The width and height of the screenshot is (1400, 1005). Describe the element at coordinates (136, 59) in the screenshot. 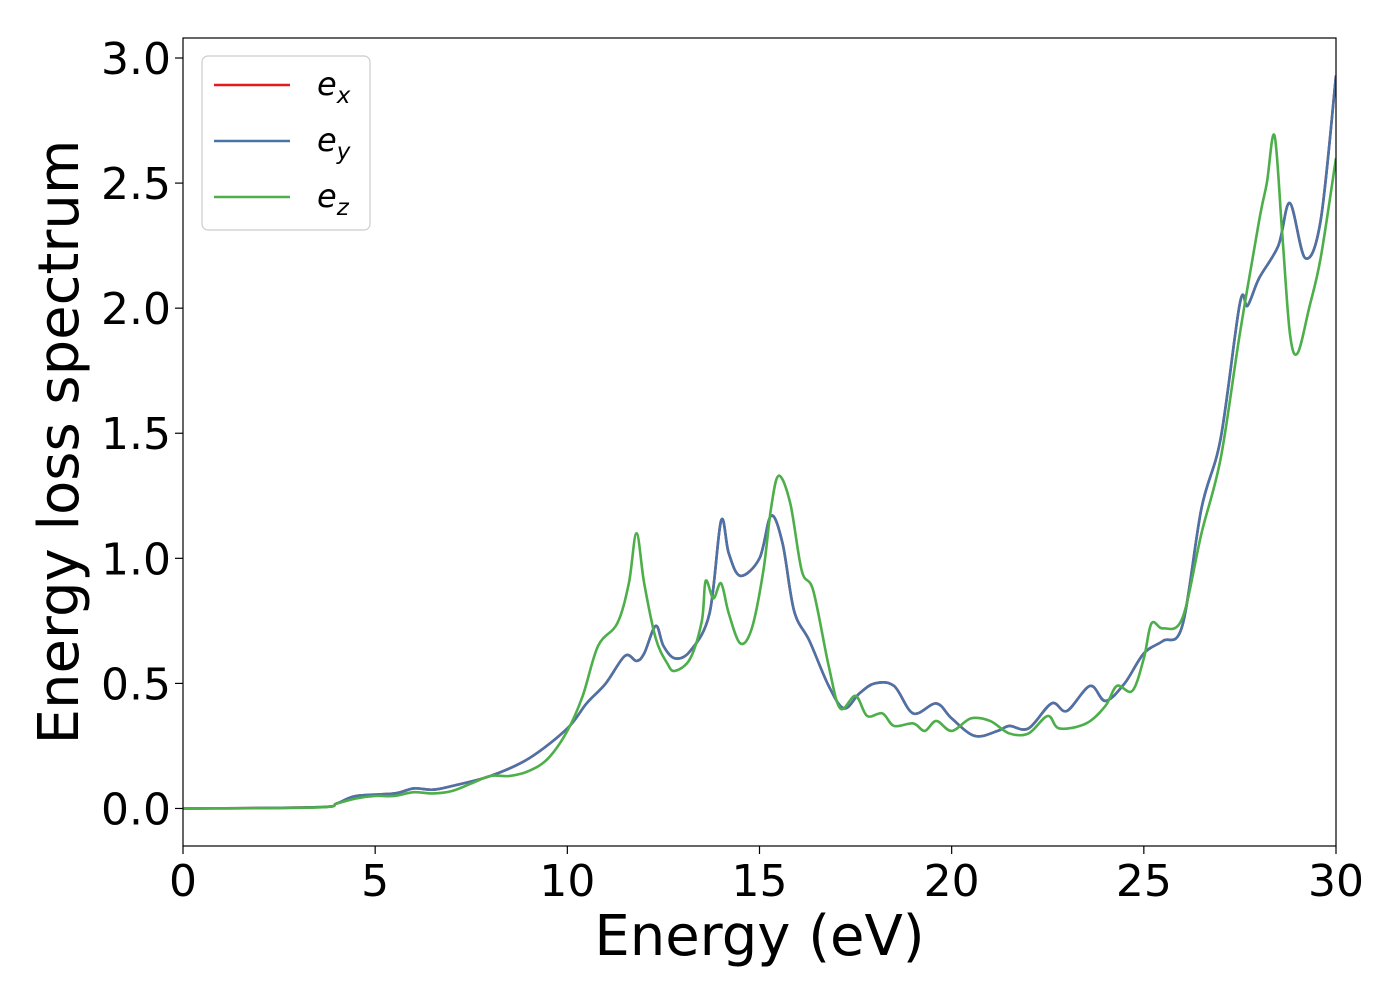

I see `y-tick-label: 3.0` at that location.